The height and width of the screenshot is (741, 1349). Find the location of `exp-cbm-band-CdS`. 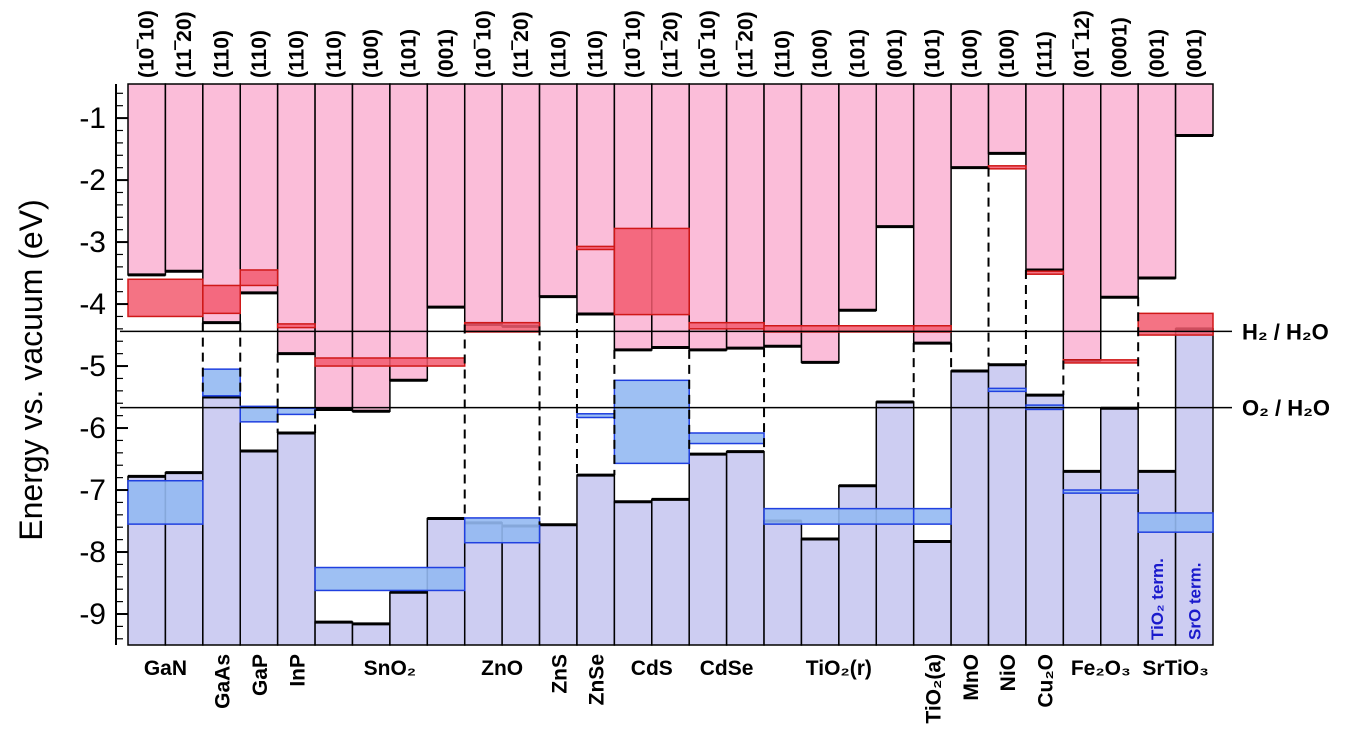

exp-cbm-band-CdS is located at coordinates (651, 271).